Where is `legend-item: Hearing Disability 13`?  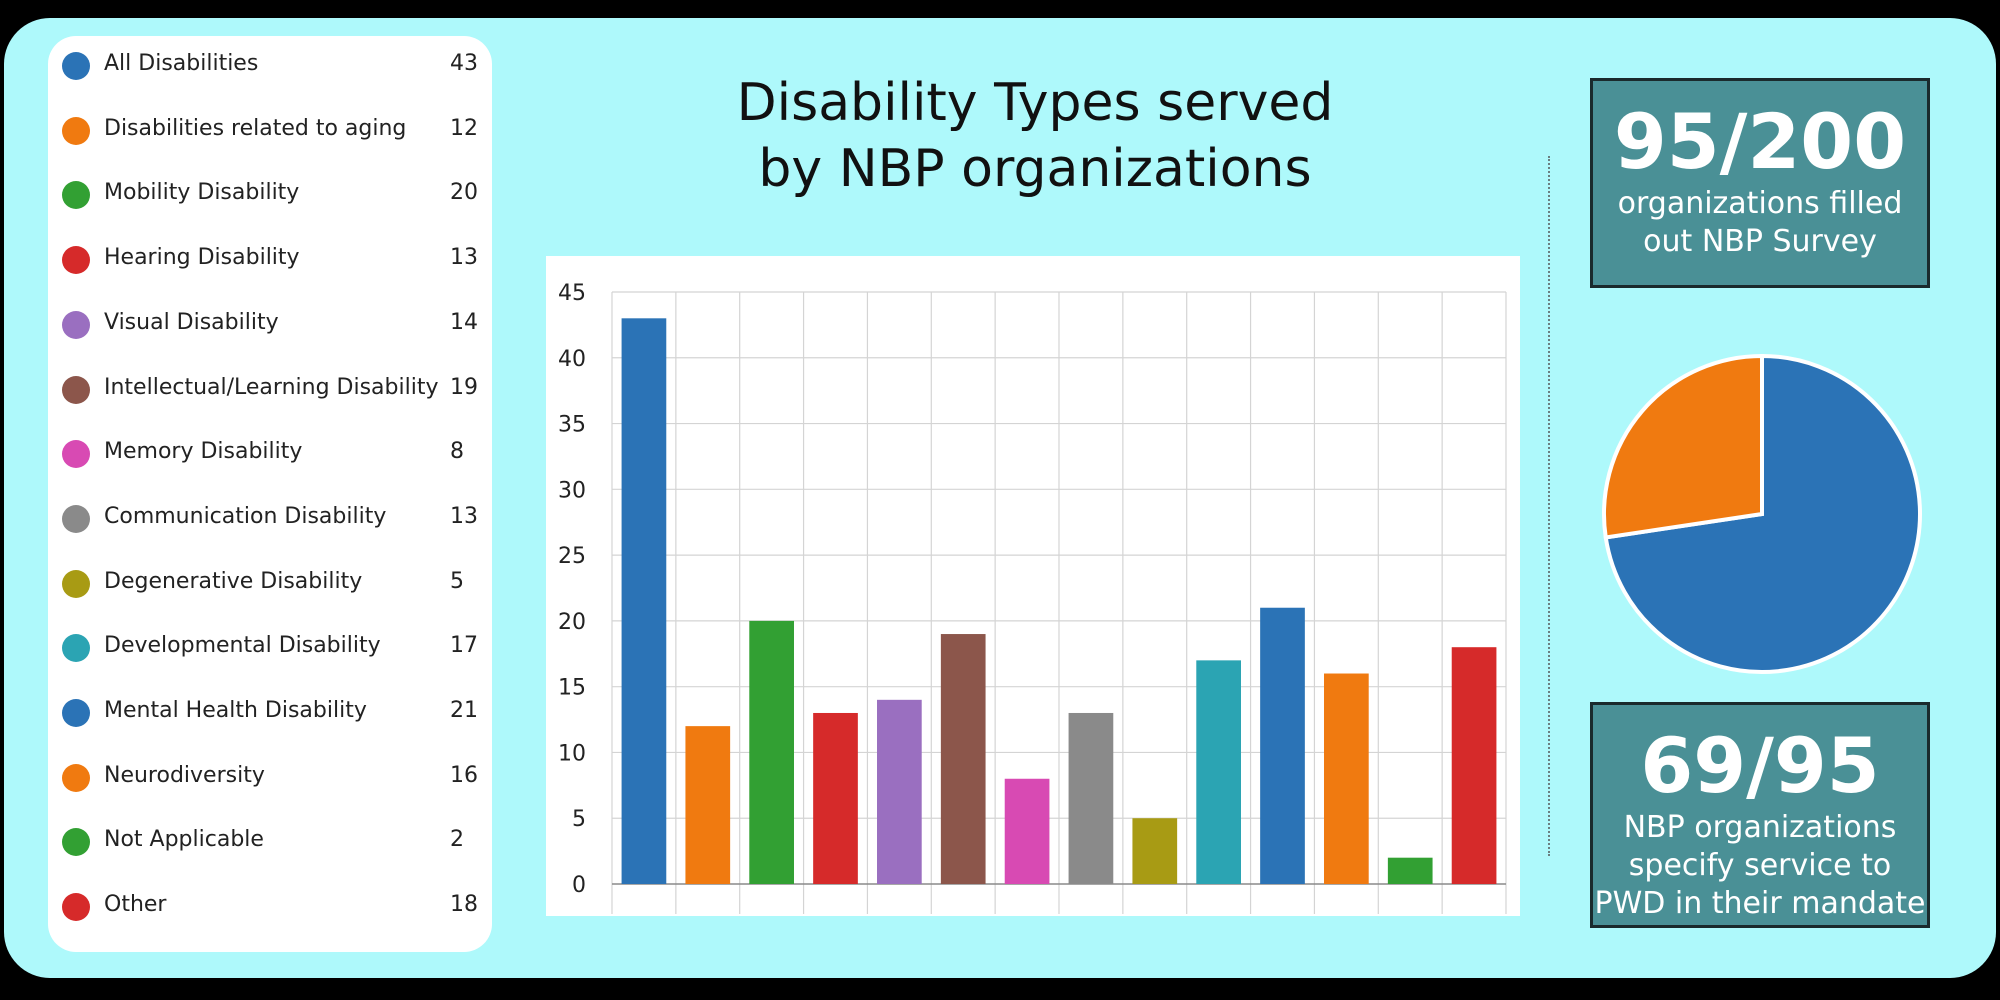 legend-item: Hearing Disability 13 is located at coordinates (270, 260).